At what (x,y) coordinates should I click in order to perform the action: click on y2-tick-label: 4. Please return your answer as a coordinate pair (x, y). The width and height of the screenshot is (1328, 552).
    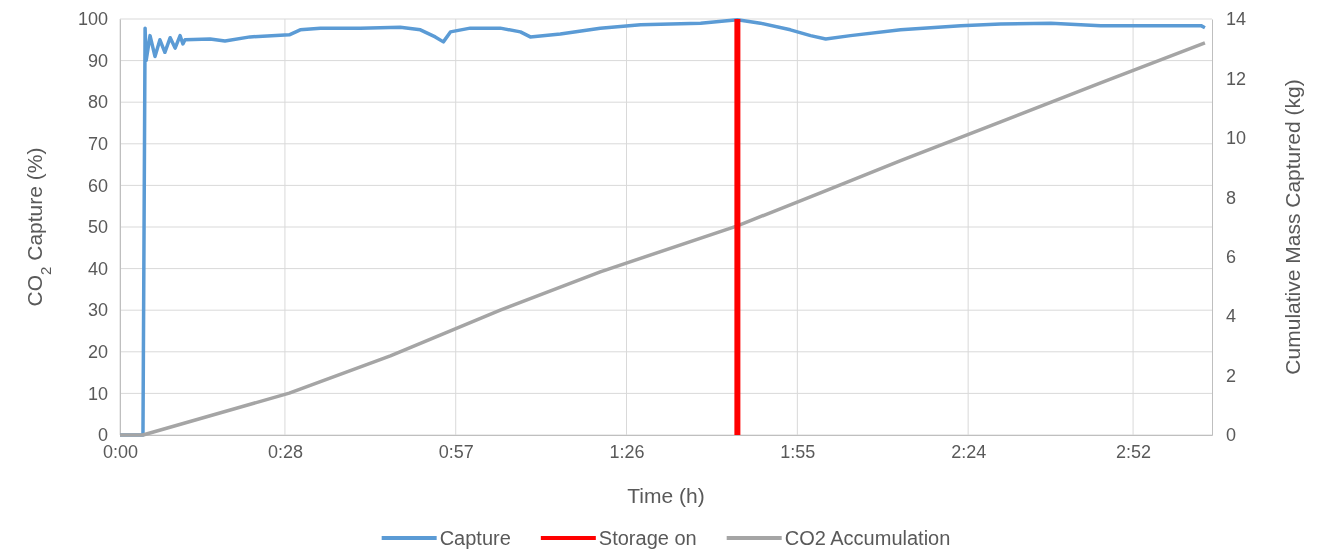
    Looking at the image, I should click on (1231, 316).